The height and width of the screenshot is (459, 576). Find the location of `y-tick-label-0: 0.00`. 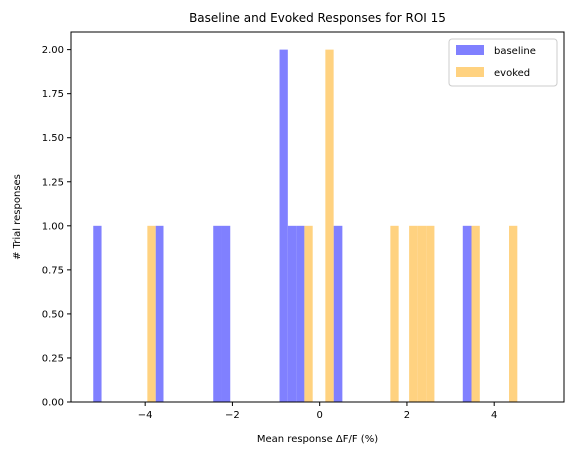

y-tick-label-0: 0.00 is located at coordinates (53, 403).